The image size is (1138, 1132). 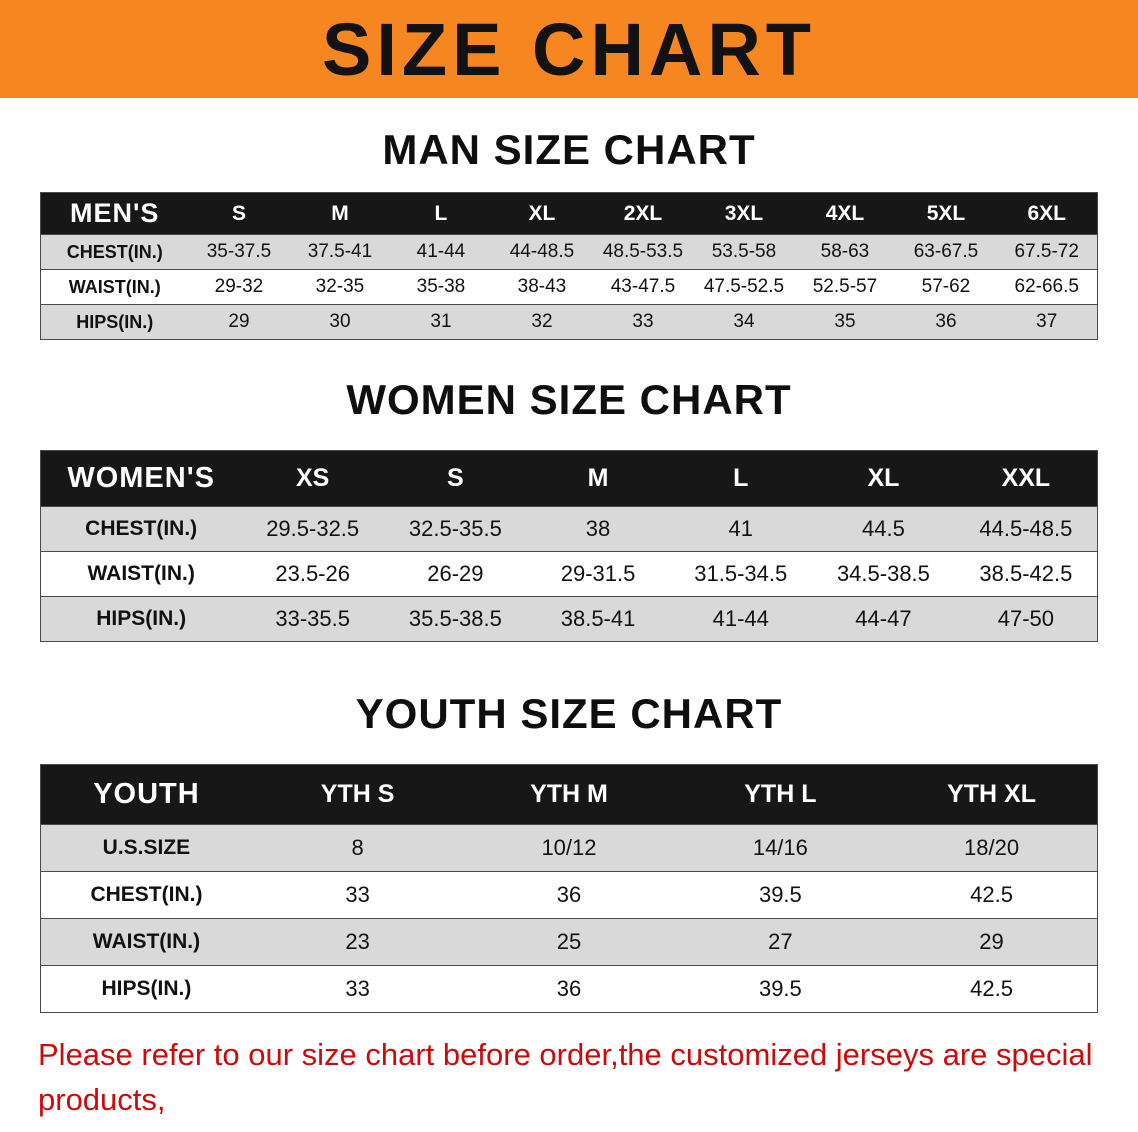 I want to click on cell: 47.5-52.5, so click(x=744, y=286).